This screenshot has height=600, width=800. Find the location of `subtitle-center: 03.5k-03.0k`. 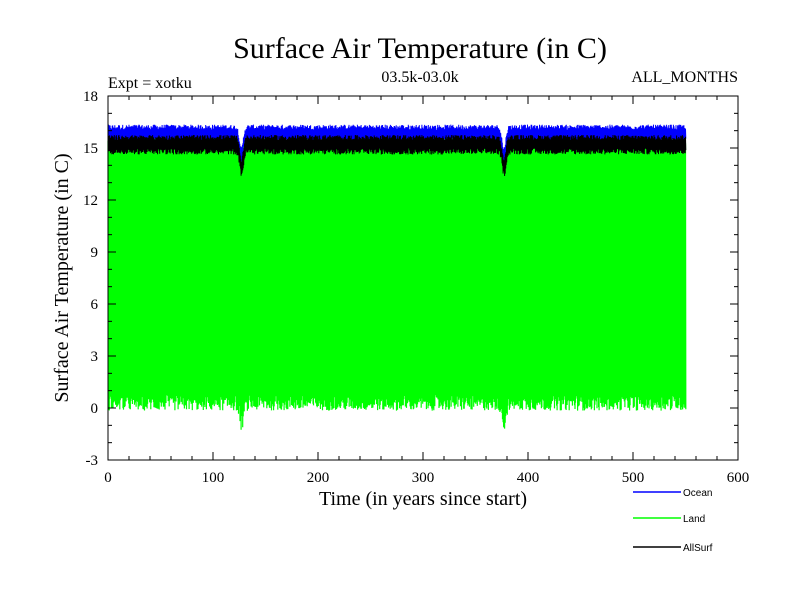

subtitle-center: 03.5k-03.0k is located at coordinates (419, 77).